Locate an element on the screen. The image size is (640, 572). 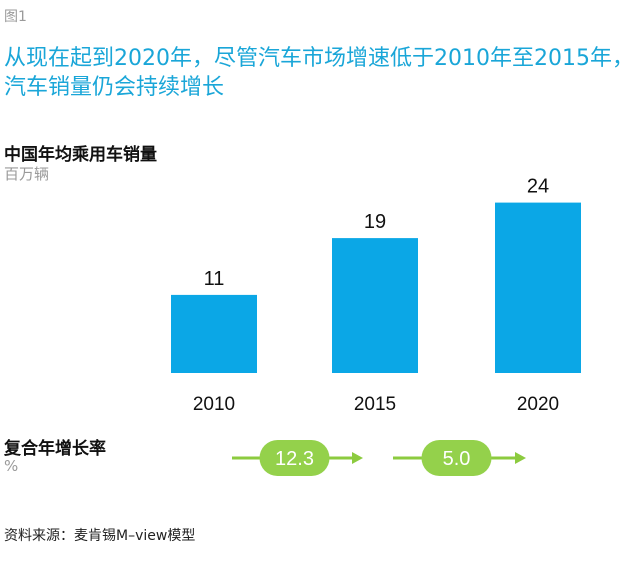
x-tick-label-2010: 2010 is located at coordinates (214, 404).